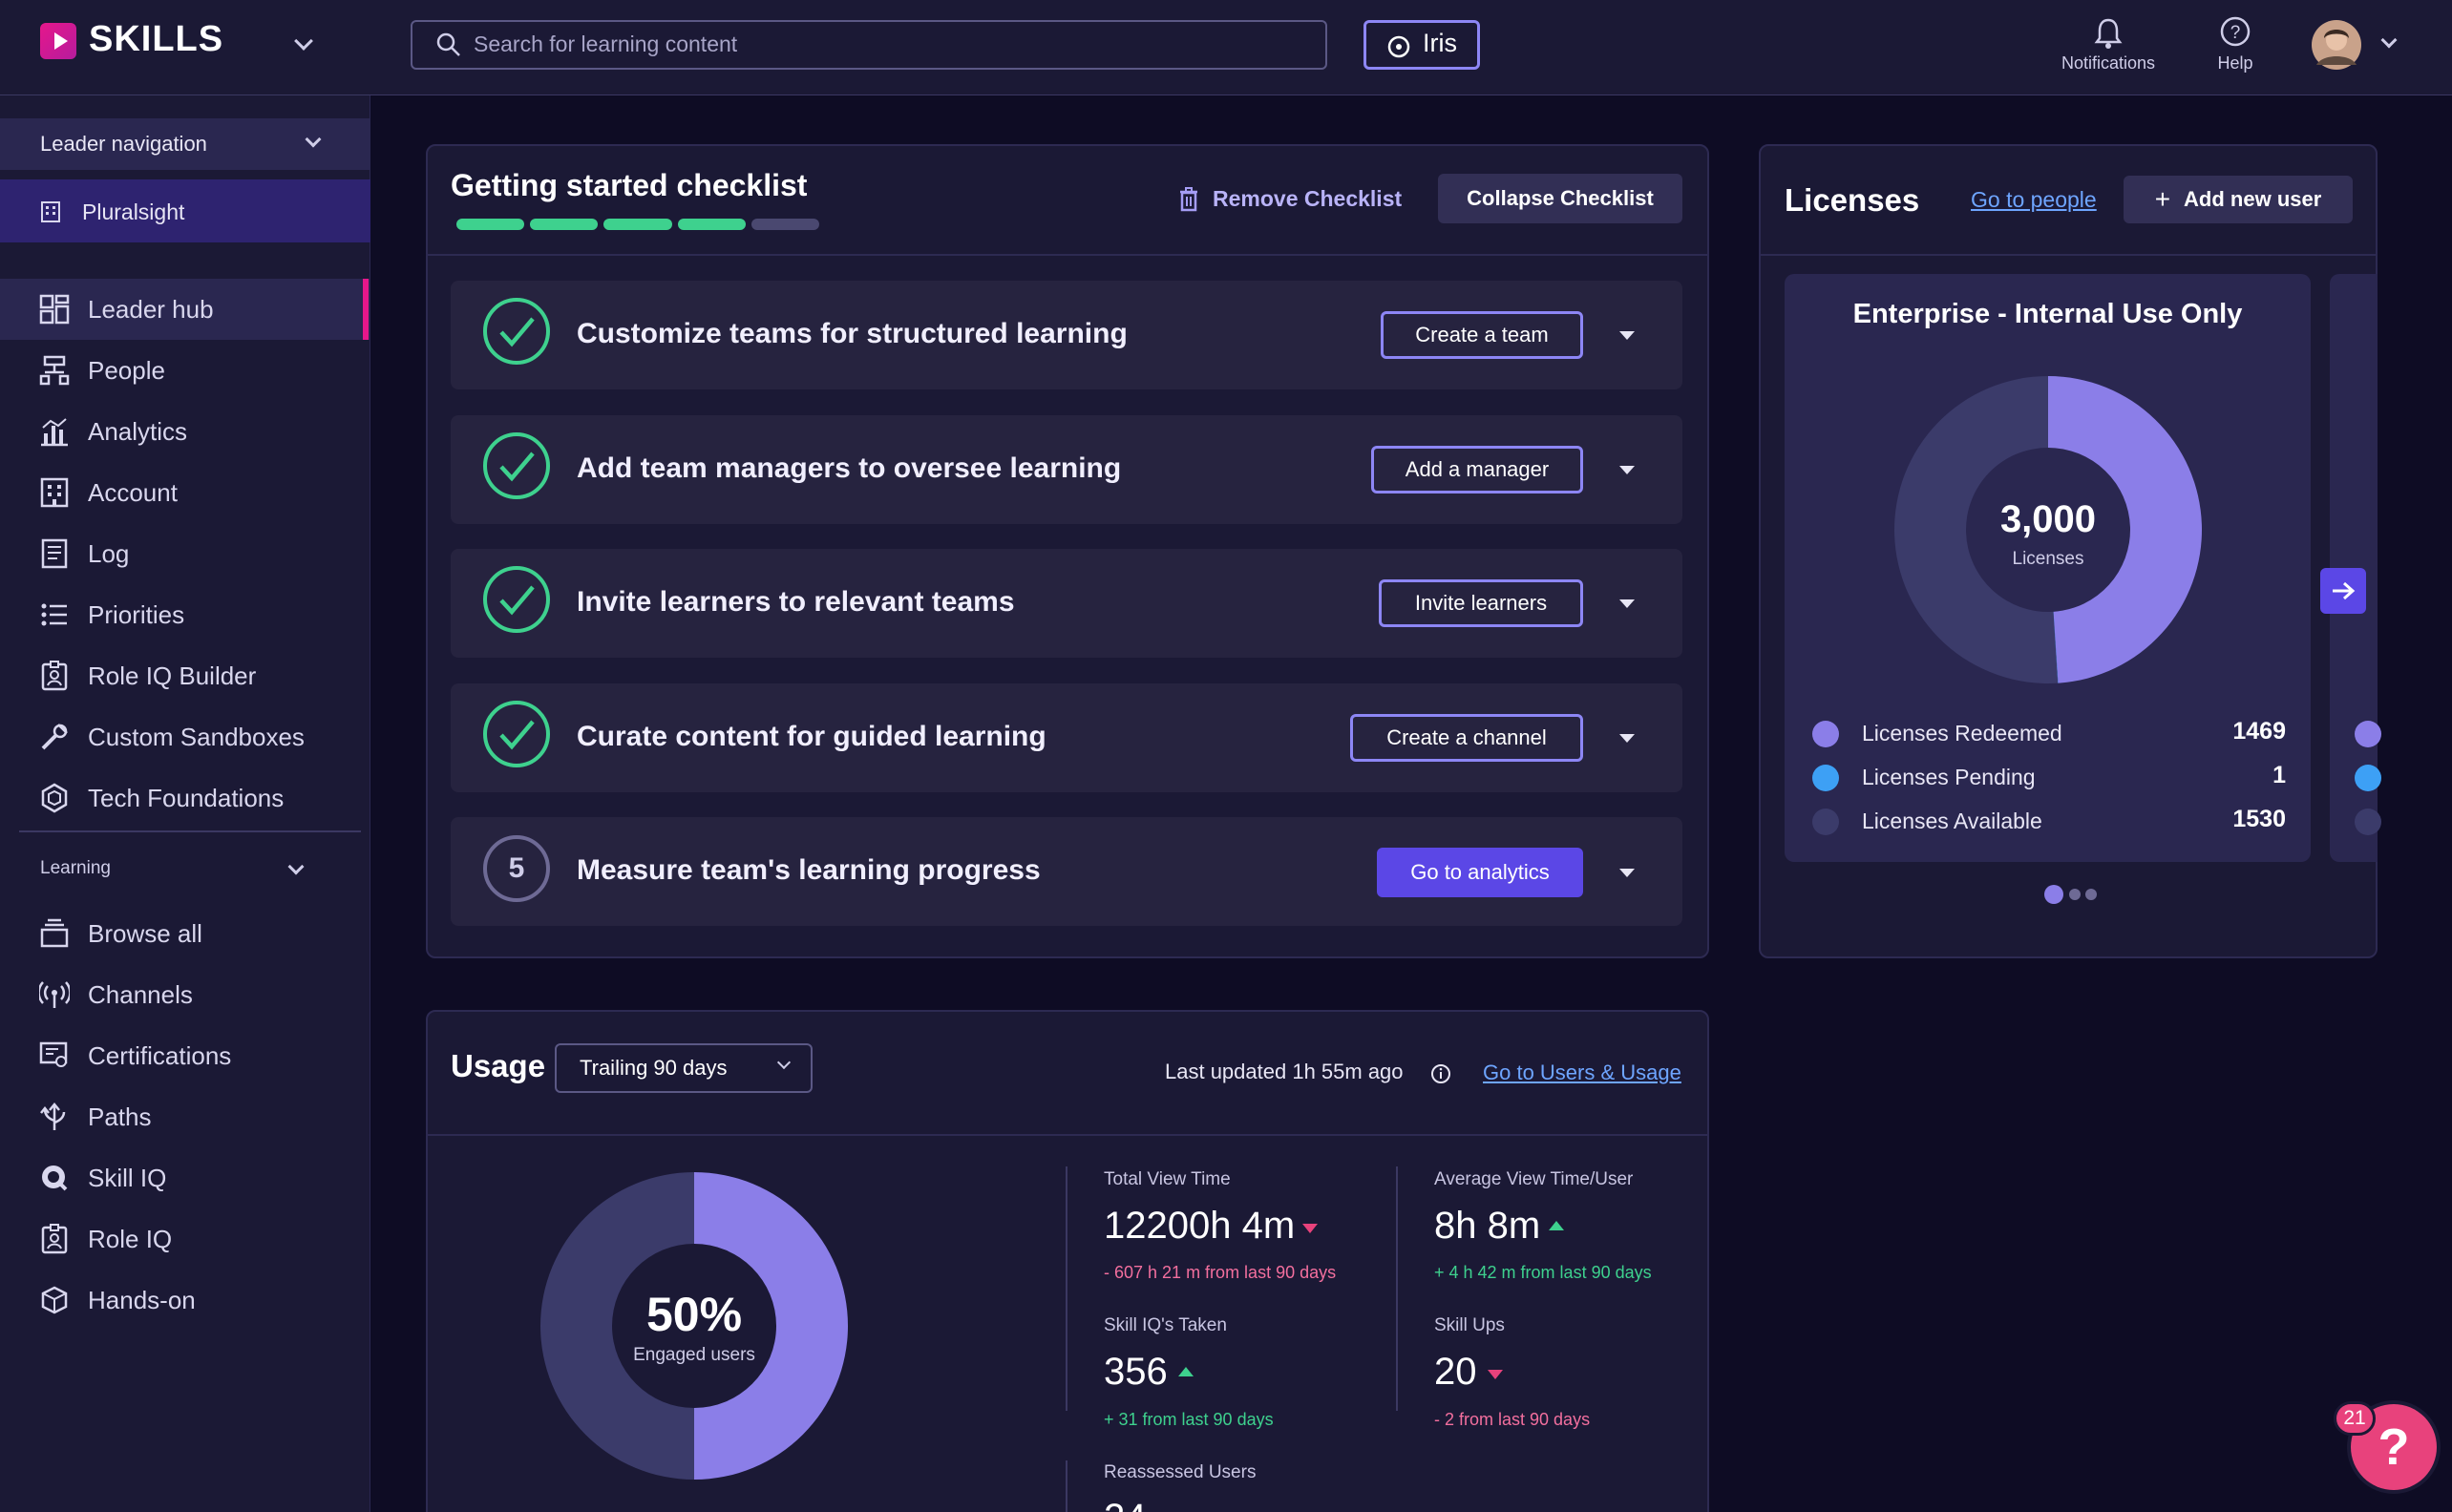 Image resolution: width=2452 pixels, height=1512 pixels. What do you see at coordinates (134, 1056) in the screenshot?
I see `sidebar-item-certifications: Certifications` at bounding box center [134, 1056].